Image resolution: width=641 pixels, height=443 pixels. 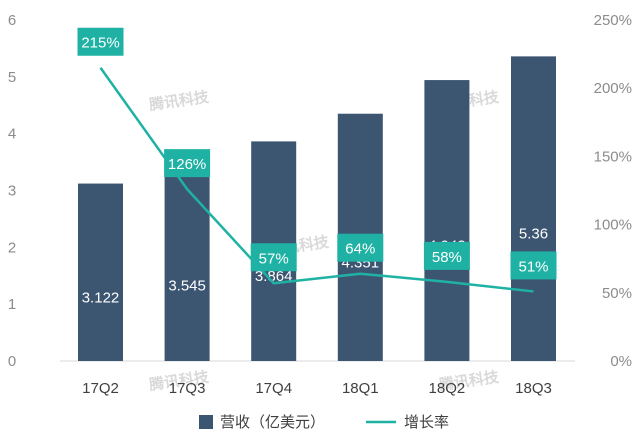 What do you see at coordinates (360, 388) in the screenshot?
I see `category-label: 18Q1` at bounding box center [360, 388].